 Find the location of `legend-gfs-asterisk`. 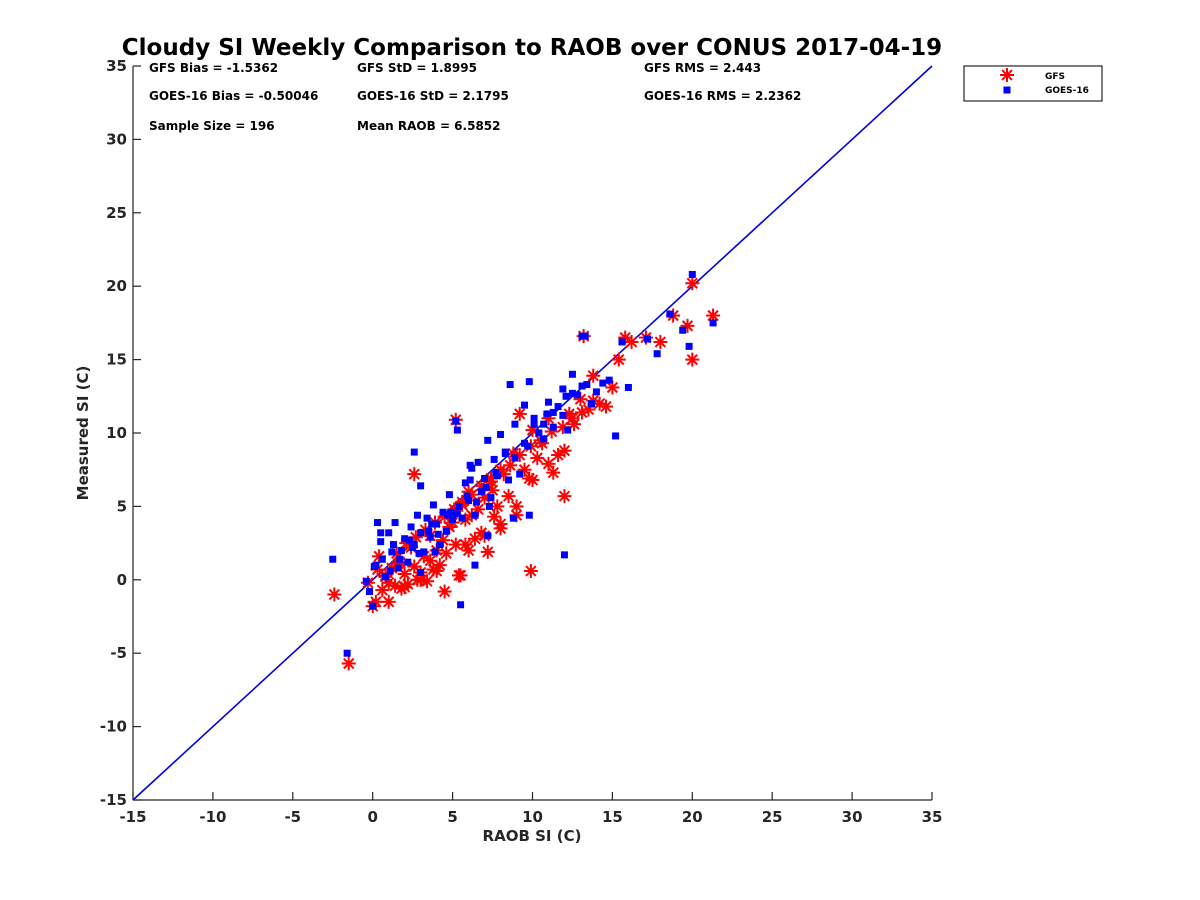

legend-gfs-asterisk is located at coordinates (1007, 75).